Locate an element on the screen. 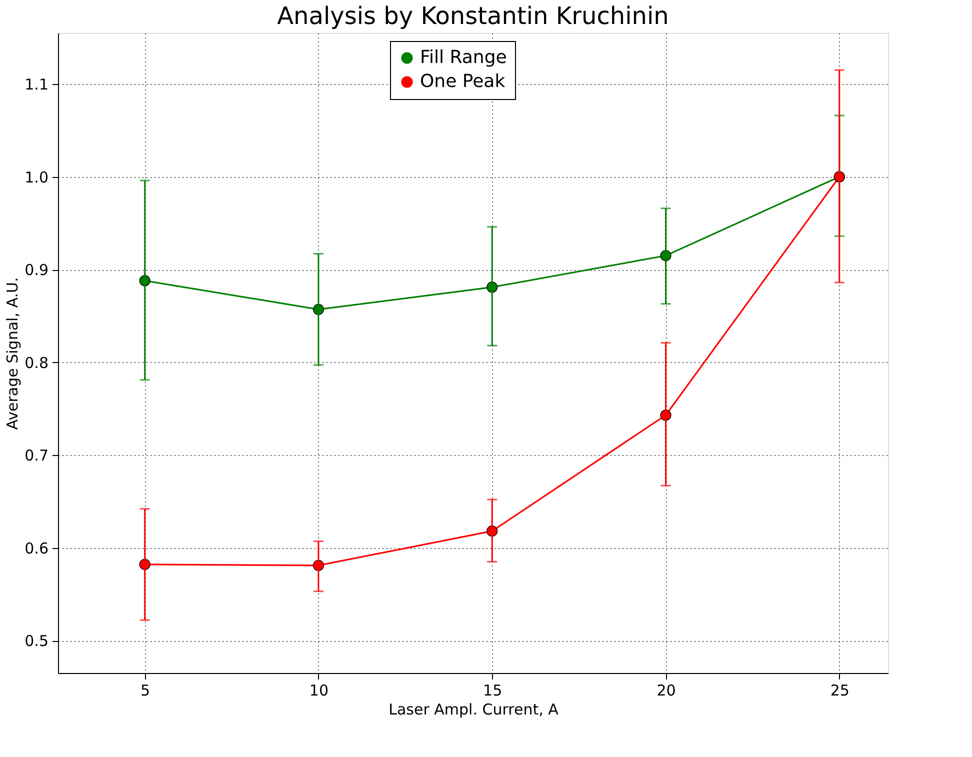 The image size is (972, 757). x-tick-label: 25 is located at coordinates (840, 691).